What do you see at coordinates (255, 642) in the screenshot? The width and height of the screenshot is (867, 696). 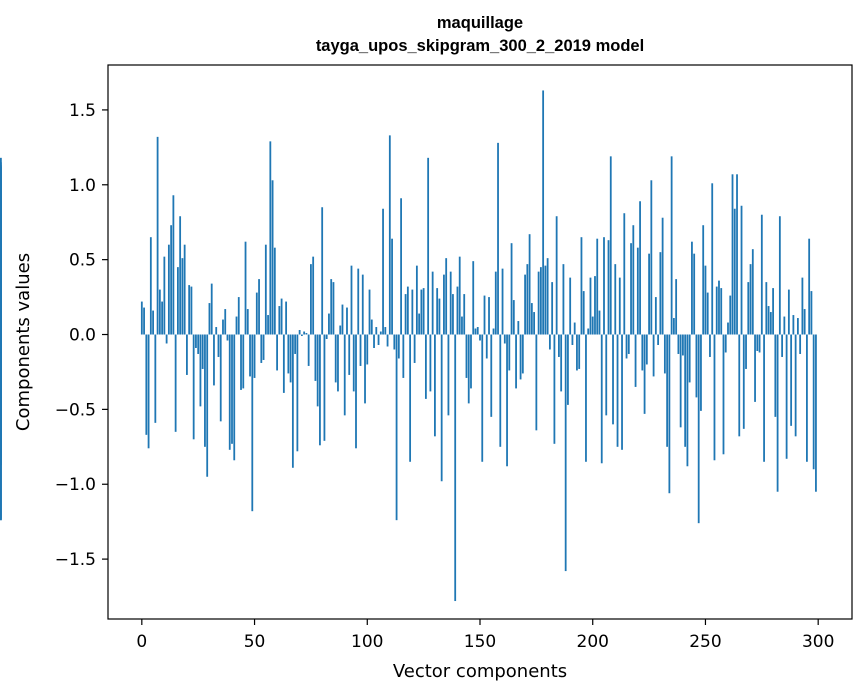 I see `x-tick-label: 50` at bounding box center [255, 642].